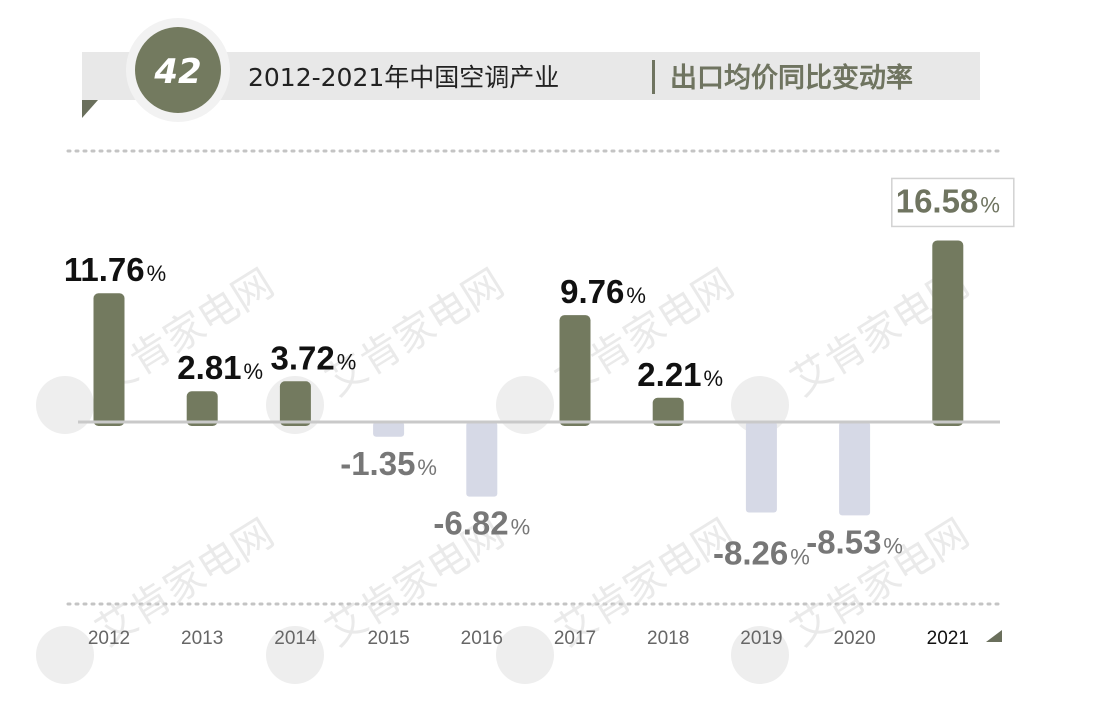 This screenshot has width=1108, height=721. What do you see at coordinates (482, 459) in the screenshot?
I see `bar-2016` at bounding box center [482, 459].